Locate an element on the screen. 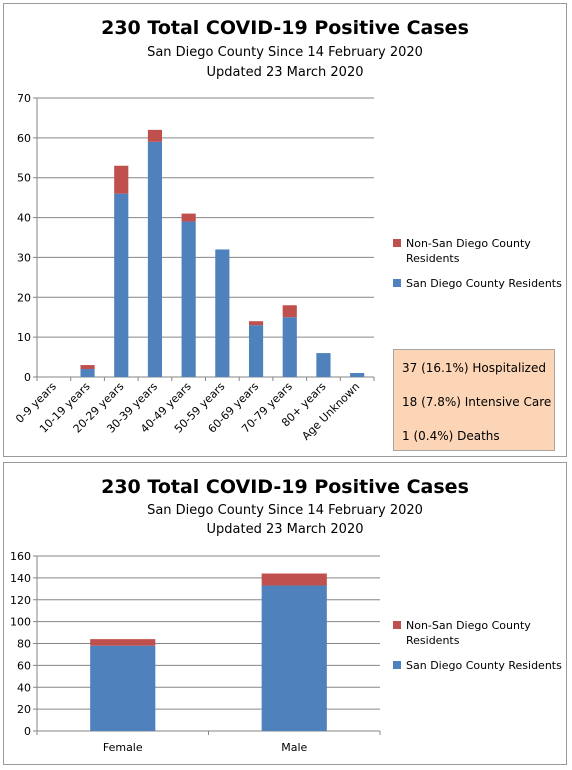 The width and height of the screenshot is (572, 770). age-chart-subtitle-1: San Diego County Since 14 February 2020 is located at coordinates (285, 52).